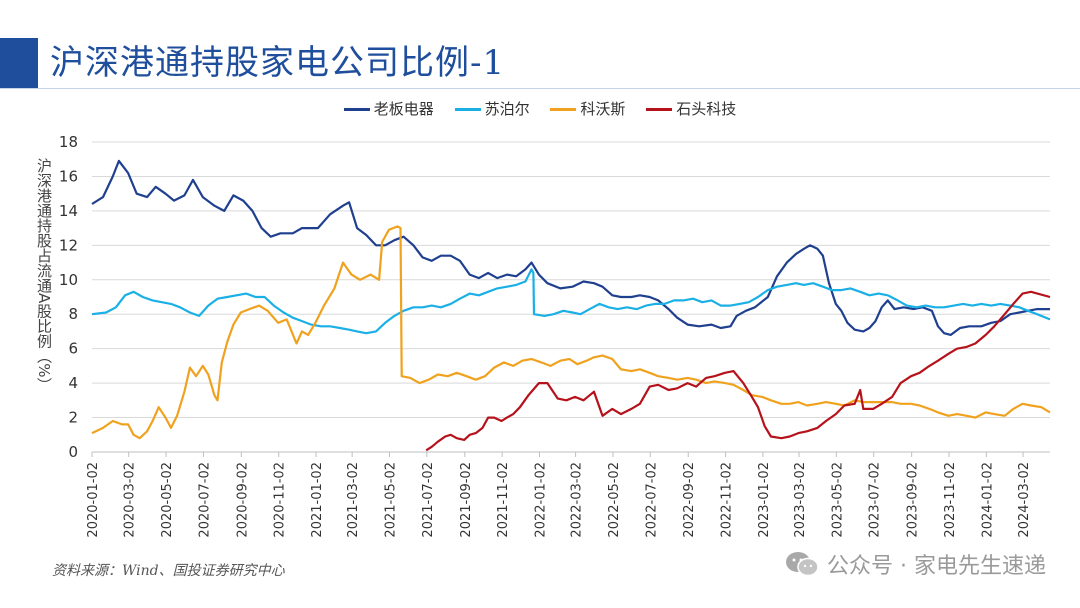  I want to click on source-note: 资料来源：Wind、国投证券研究中心, so click(168, 571).